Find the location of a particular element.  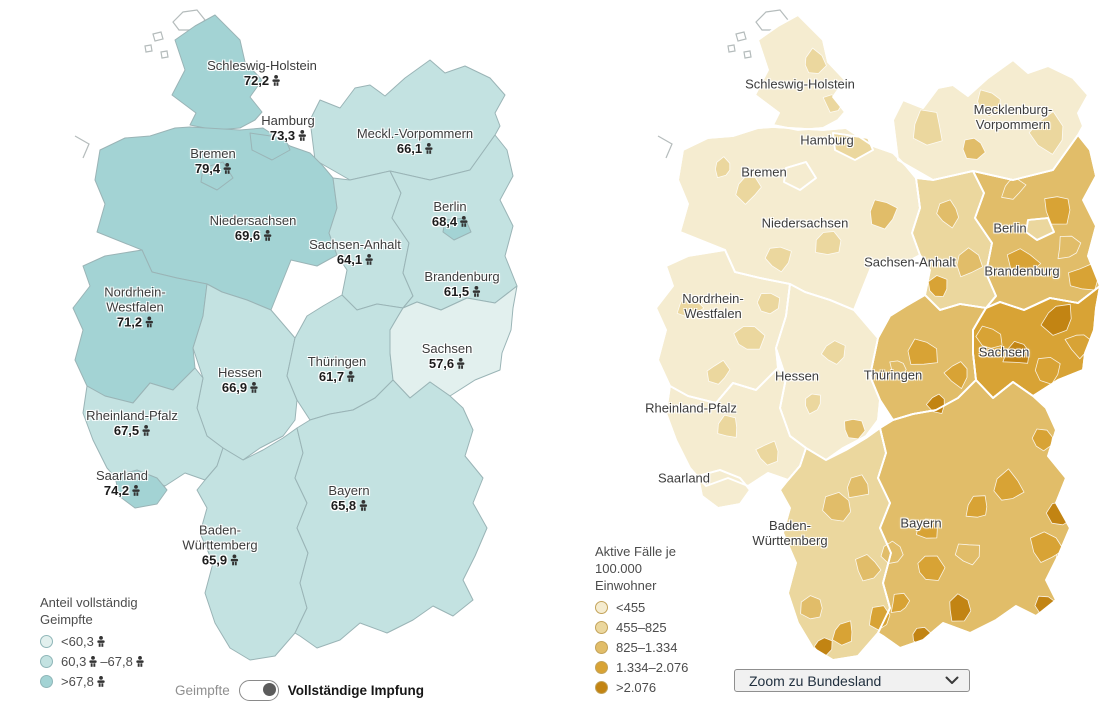

state-shape-hh is located at coordinates (270, 146).